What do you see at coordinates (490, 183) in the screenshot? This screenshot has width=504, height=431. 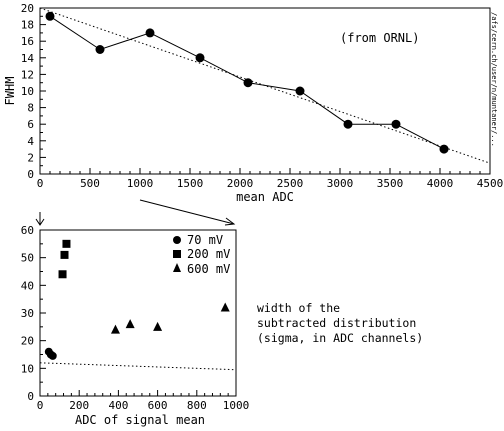 I see `top-x-tick-label: 4500` at bounding box center [490, 183].